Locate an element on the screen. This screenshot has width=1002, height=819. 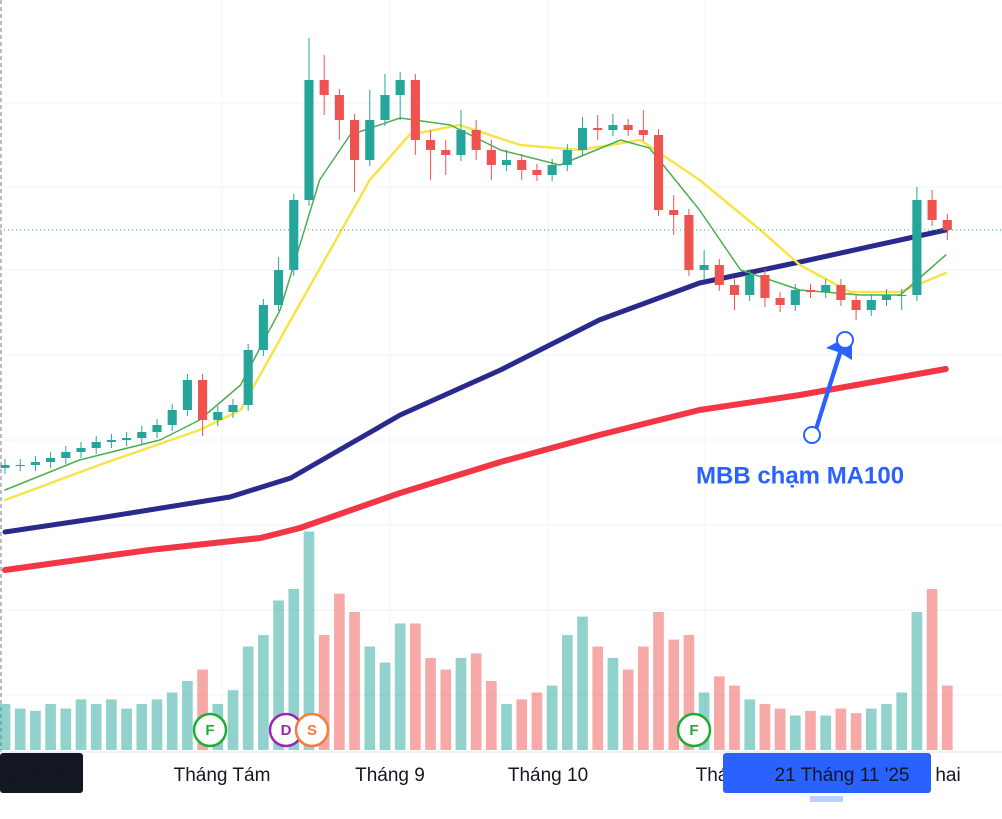
arrow-start is located at coordinates (812, 435).